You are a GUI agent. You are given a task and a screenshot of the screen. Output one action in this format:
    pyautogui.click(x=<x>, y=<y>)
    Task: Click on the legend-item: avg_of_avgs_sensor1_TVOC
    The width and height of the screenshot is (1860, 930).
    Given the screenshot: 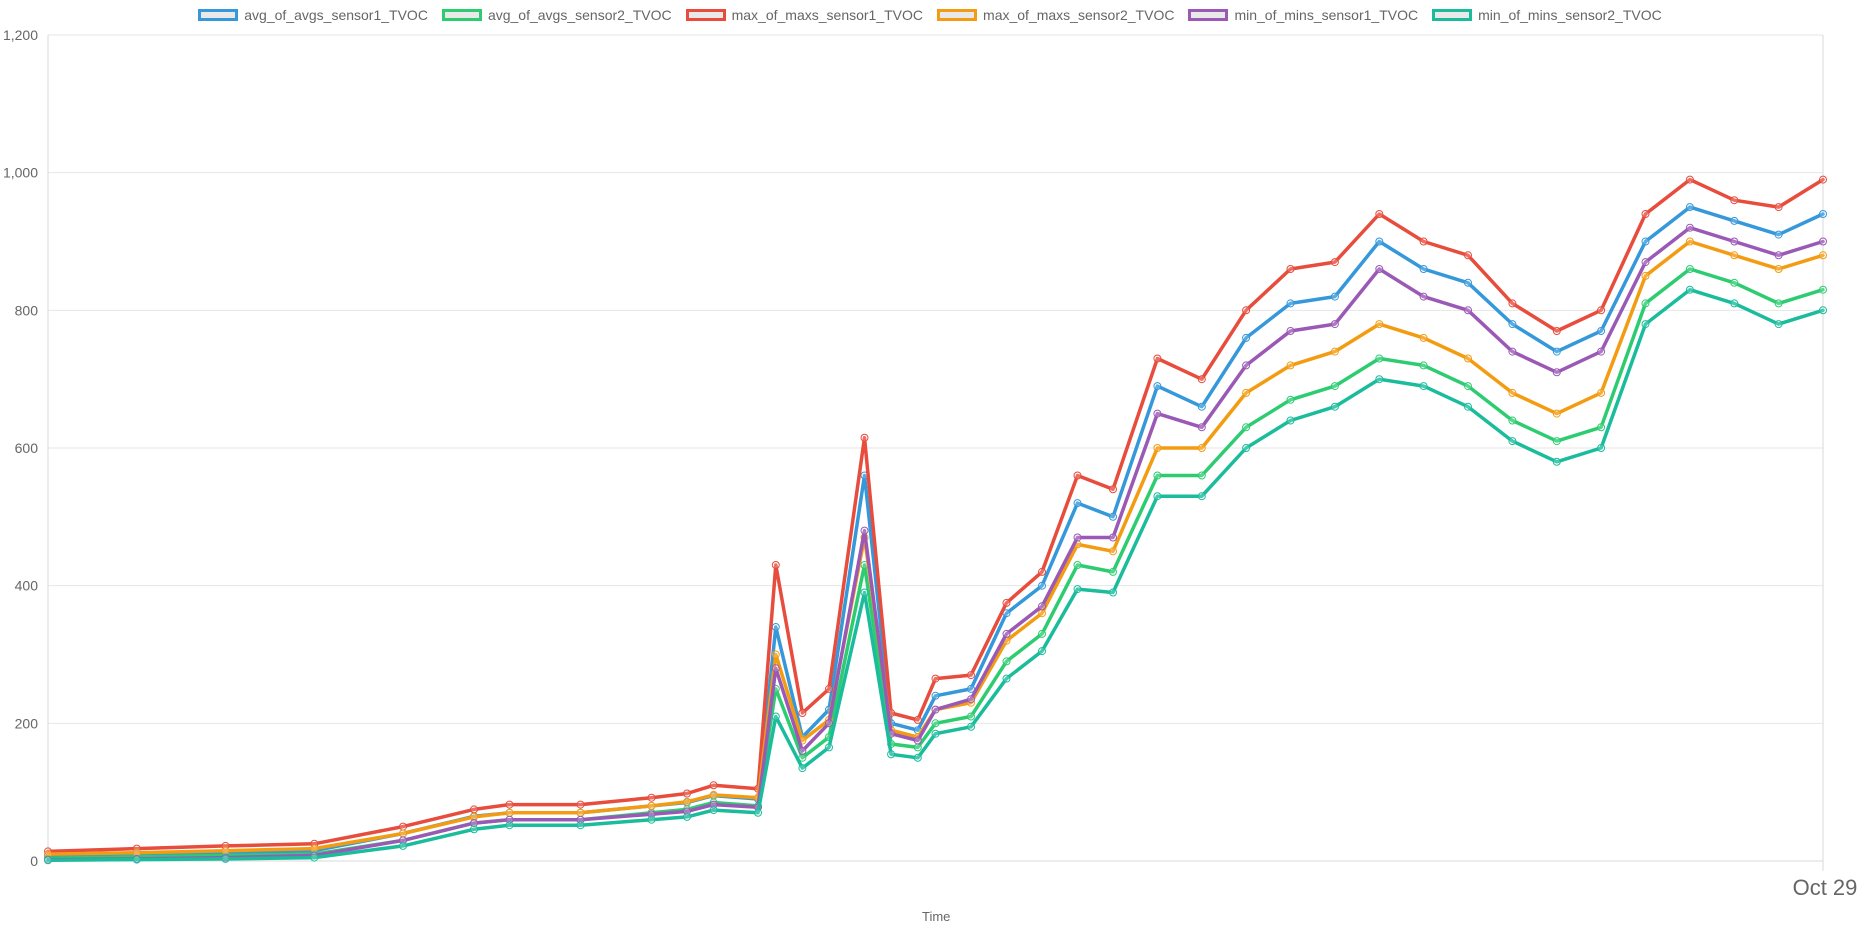 What is the action you would take?
    pyautogui.click(x=313, y=15)
    